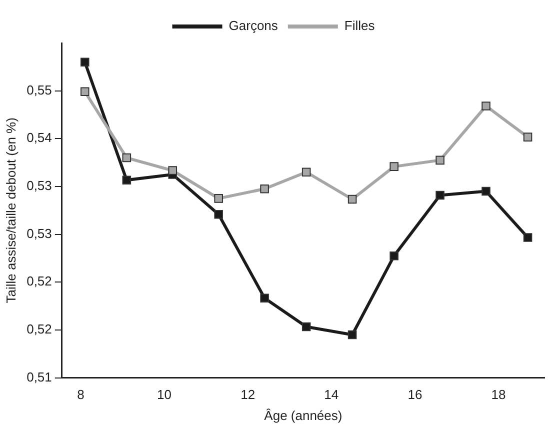 This screenshot has width=551, height=426. I want to click on legend-label: Filles, so click(360, 26).